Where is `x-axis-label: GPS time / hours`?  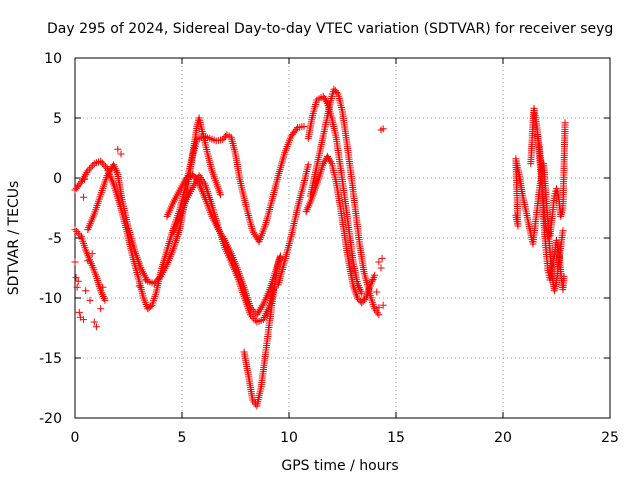
x-axis-label: GPS time / hours is located at coordinates (339, 466).